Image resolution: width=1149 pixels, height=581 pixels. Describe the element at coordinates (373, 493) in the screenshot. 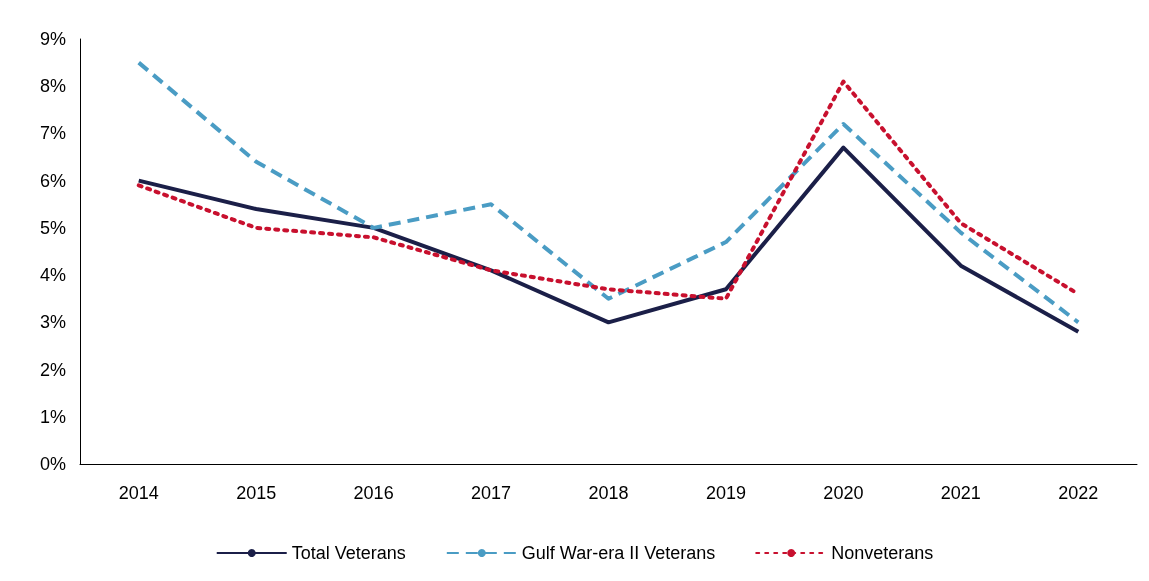

I see `x-tick-label: 2016` at that location.